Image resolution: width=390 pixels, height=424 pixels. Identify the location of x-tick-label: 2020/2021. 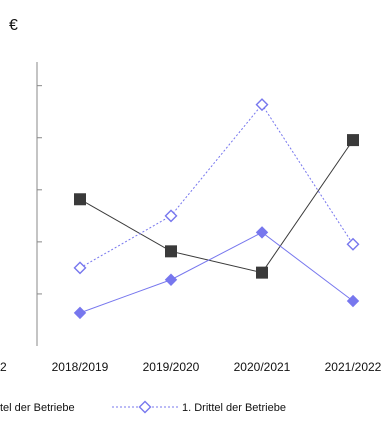
(262, 367).